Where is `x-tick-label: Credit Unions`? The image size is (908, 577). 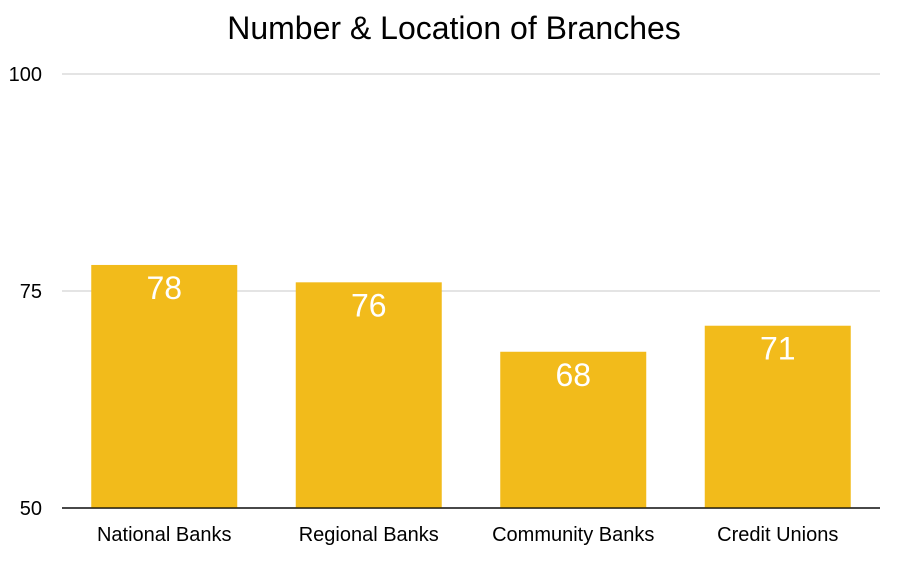
x-tick-label: Credit Unions is located at coordinates (777, 535).